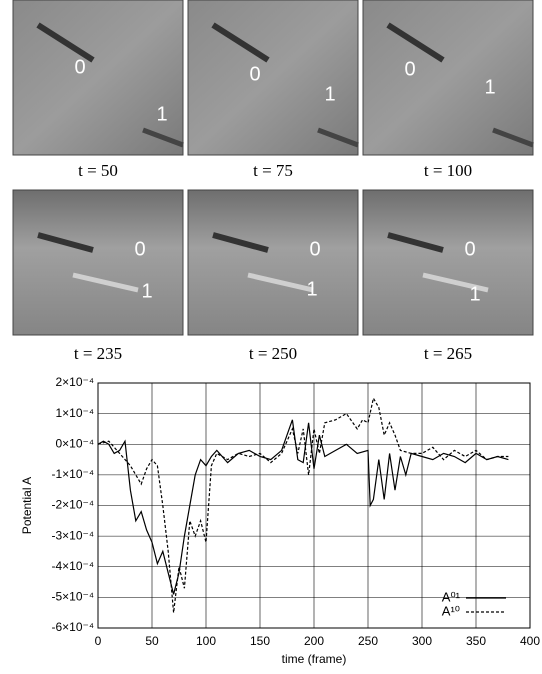  I want to click on caption: t = 75, so click(273, 170).